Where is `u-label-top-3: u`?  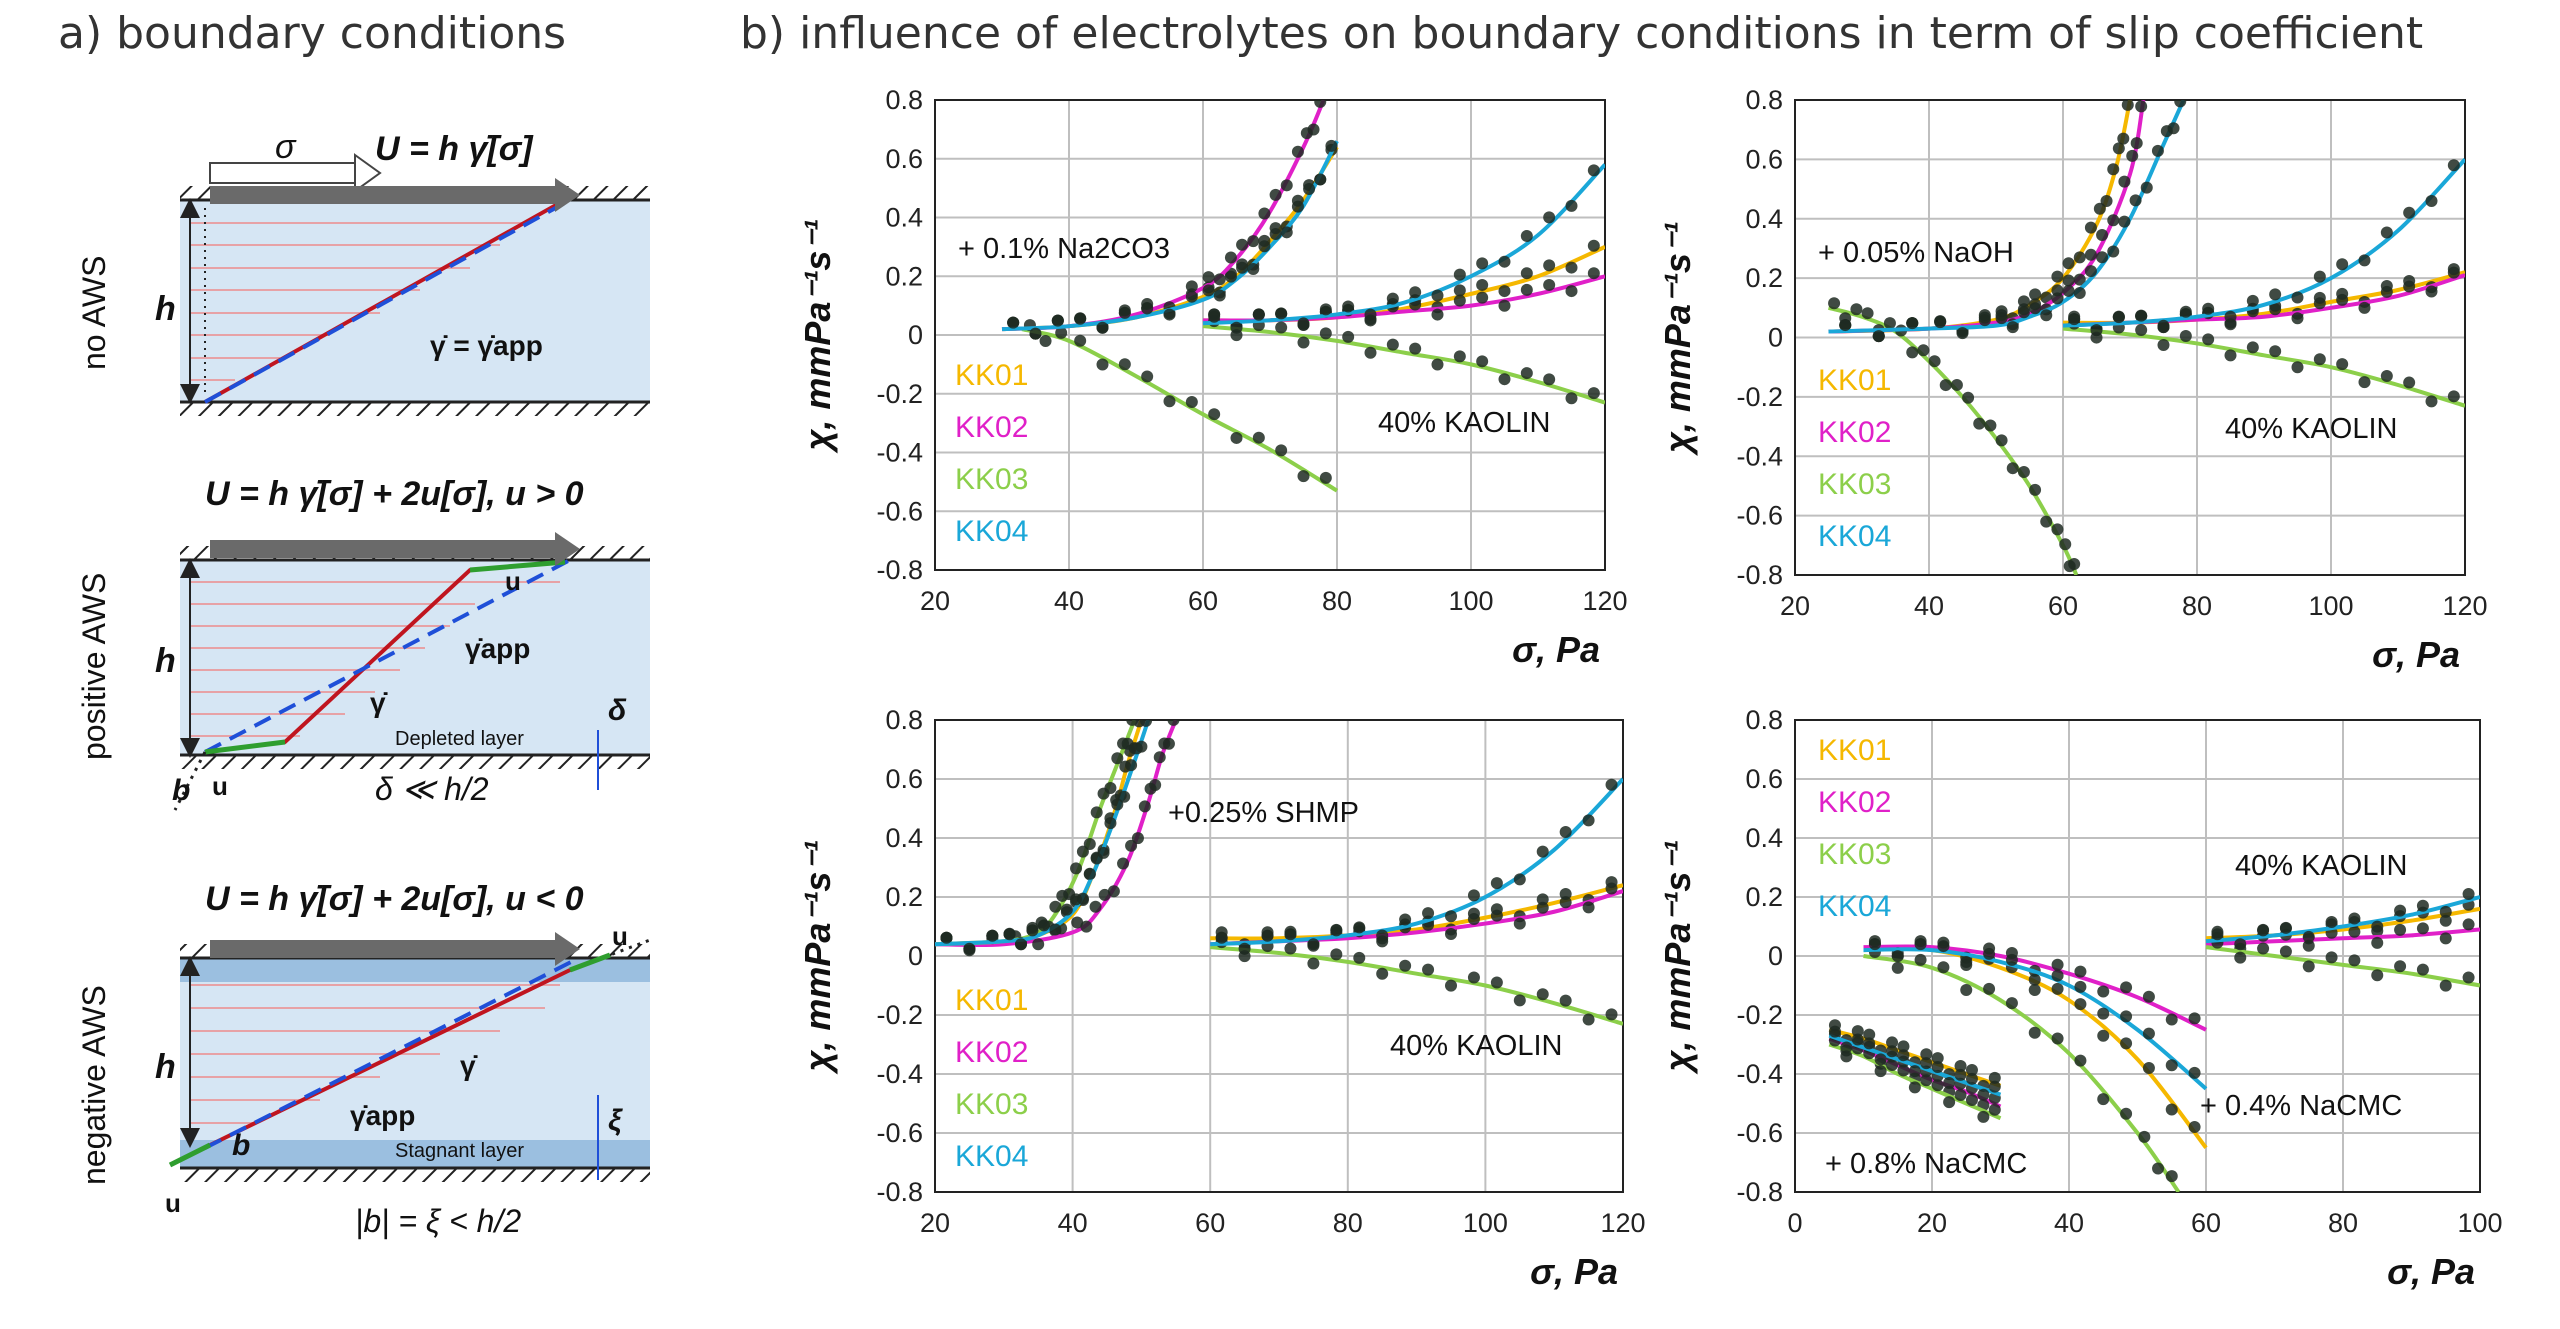
u-label-top-3: u is located at coordinates (620, 936).